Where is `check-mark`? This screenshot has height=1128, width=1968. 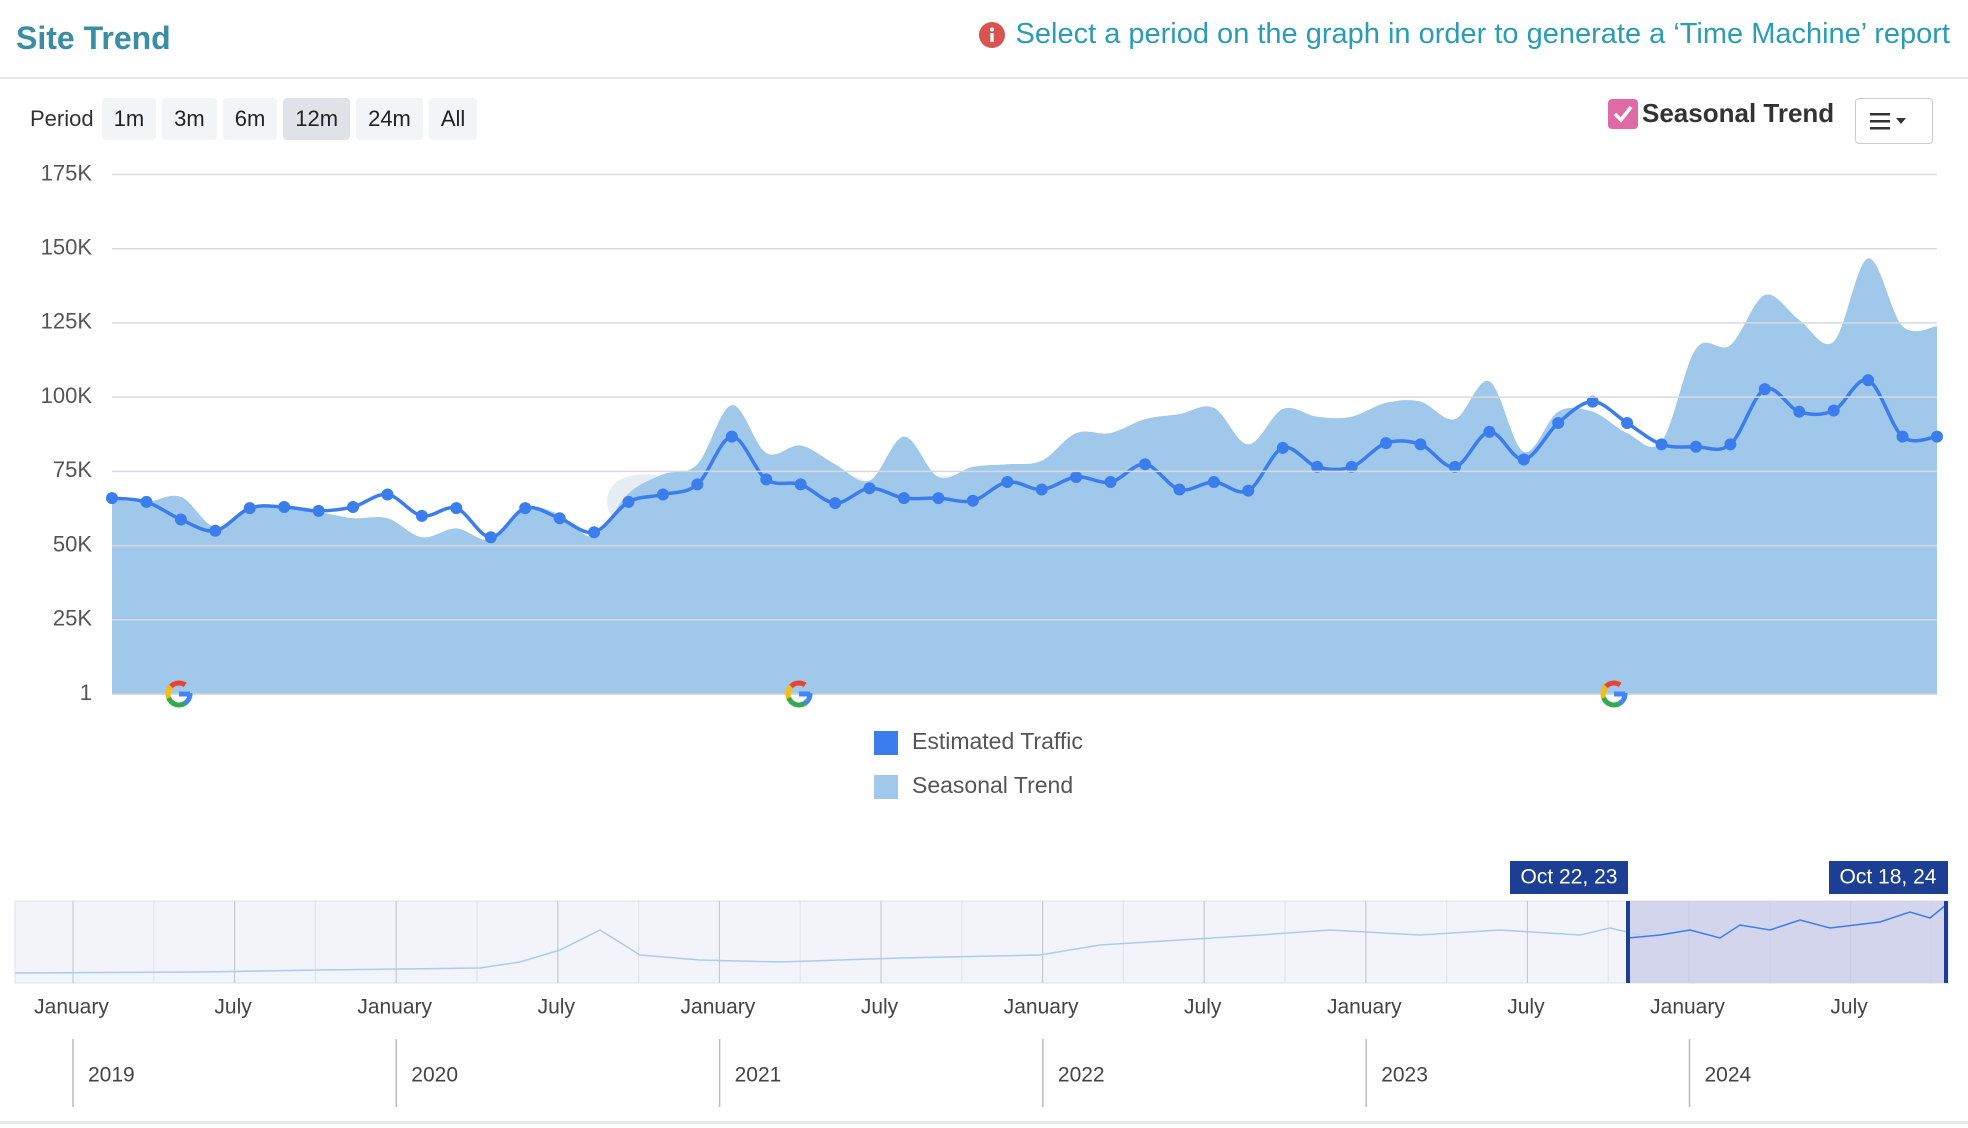
check-mark is located at coordinates (1623, 114).